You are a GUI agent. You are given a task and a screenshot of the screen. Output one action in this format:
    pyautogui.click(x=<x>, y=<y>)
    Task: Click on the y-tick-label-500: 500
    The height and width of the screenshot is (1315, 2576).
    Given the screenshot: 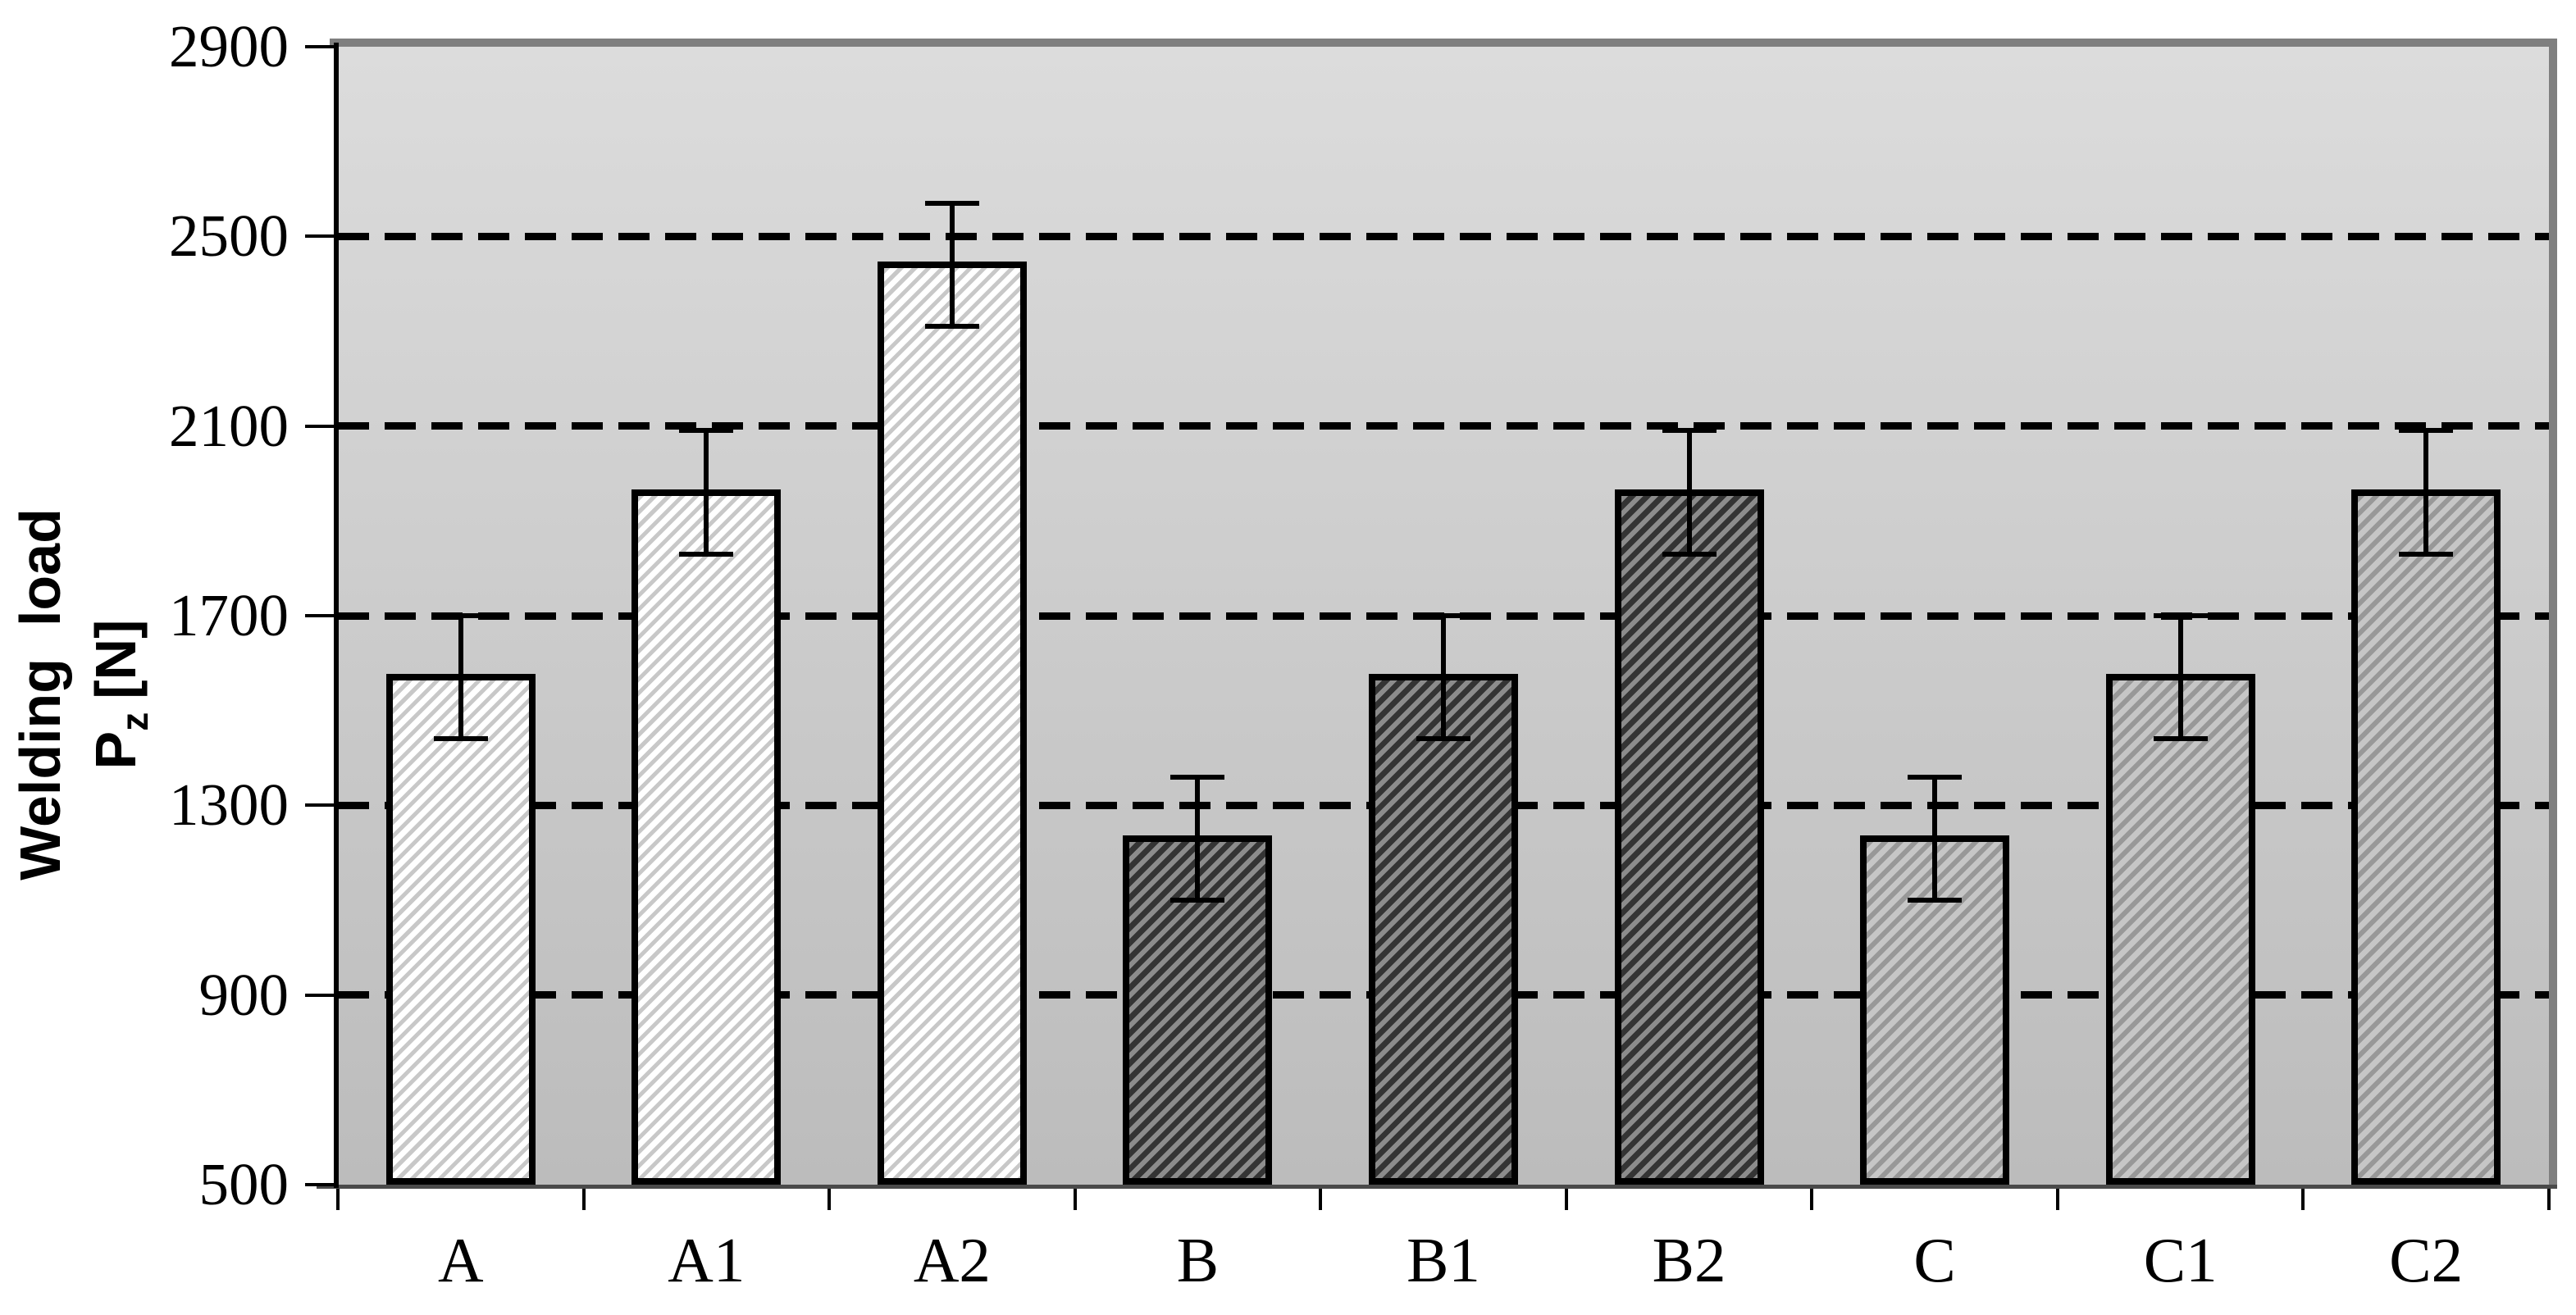 What is the action you would take?
    pyautogui.click(x=244, y=1184)
    